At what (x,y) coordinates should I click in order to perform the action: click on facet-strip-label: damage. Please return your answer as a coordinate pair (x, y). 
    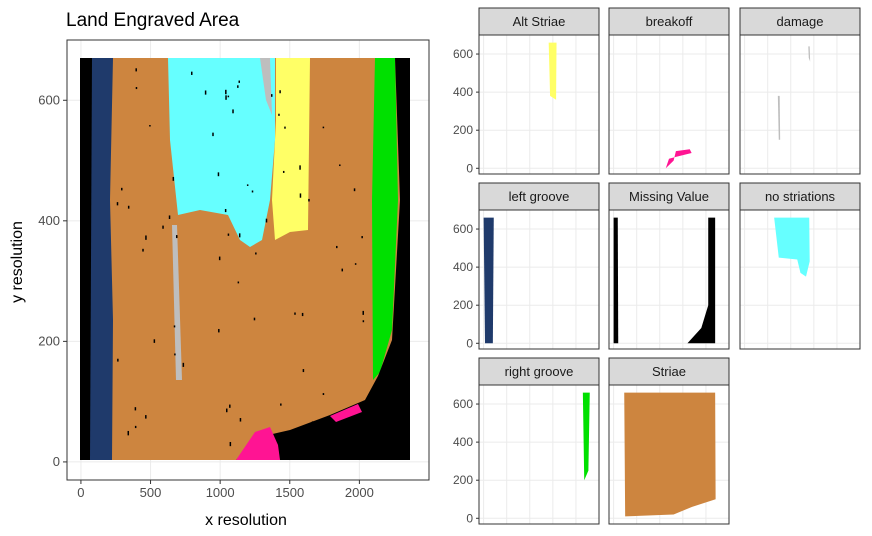
    Looking at the image, I should click on (800, 21).